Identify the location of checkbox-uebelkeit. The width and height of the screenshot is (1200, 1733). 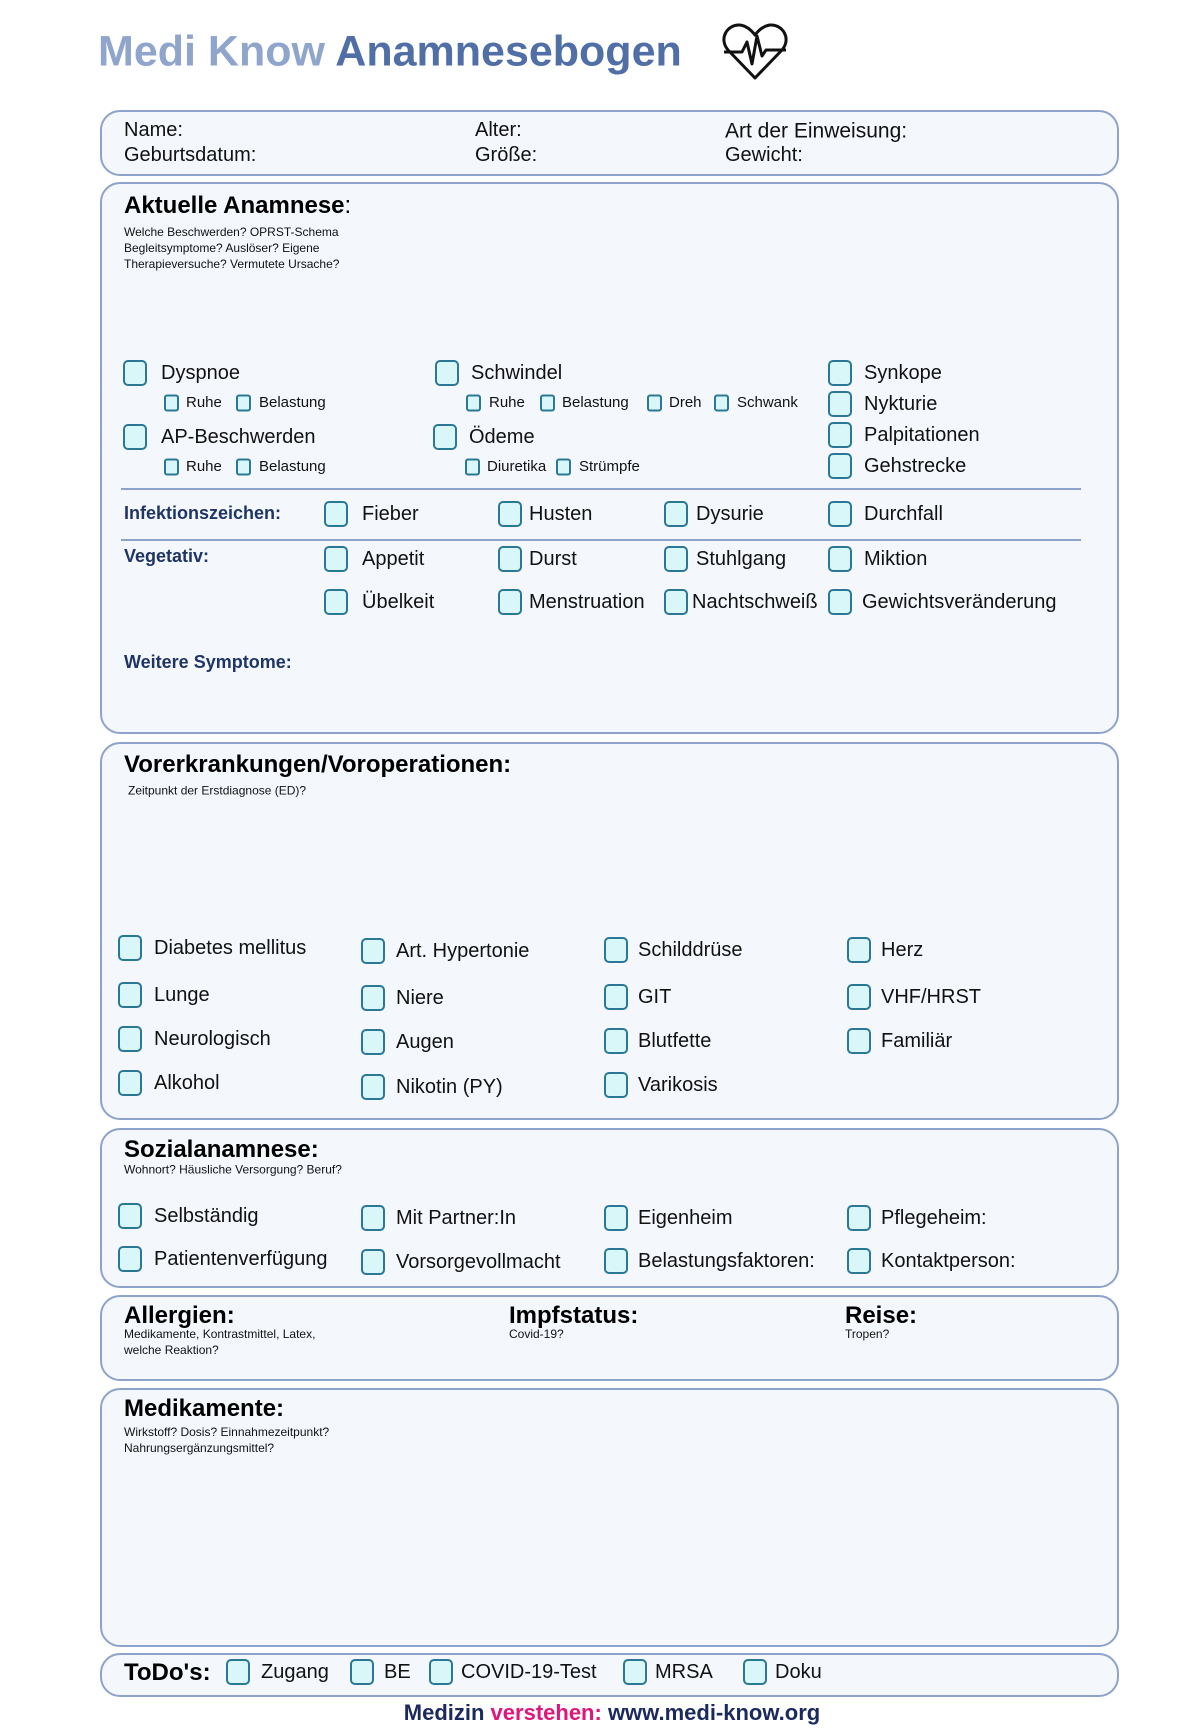
(336, 602).